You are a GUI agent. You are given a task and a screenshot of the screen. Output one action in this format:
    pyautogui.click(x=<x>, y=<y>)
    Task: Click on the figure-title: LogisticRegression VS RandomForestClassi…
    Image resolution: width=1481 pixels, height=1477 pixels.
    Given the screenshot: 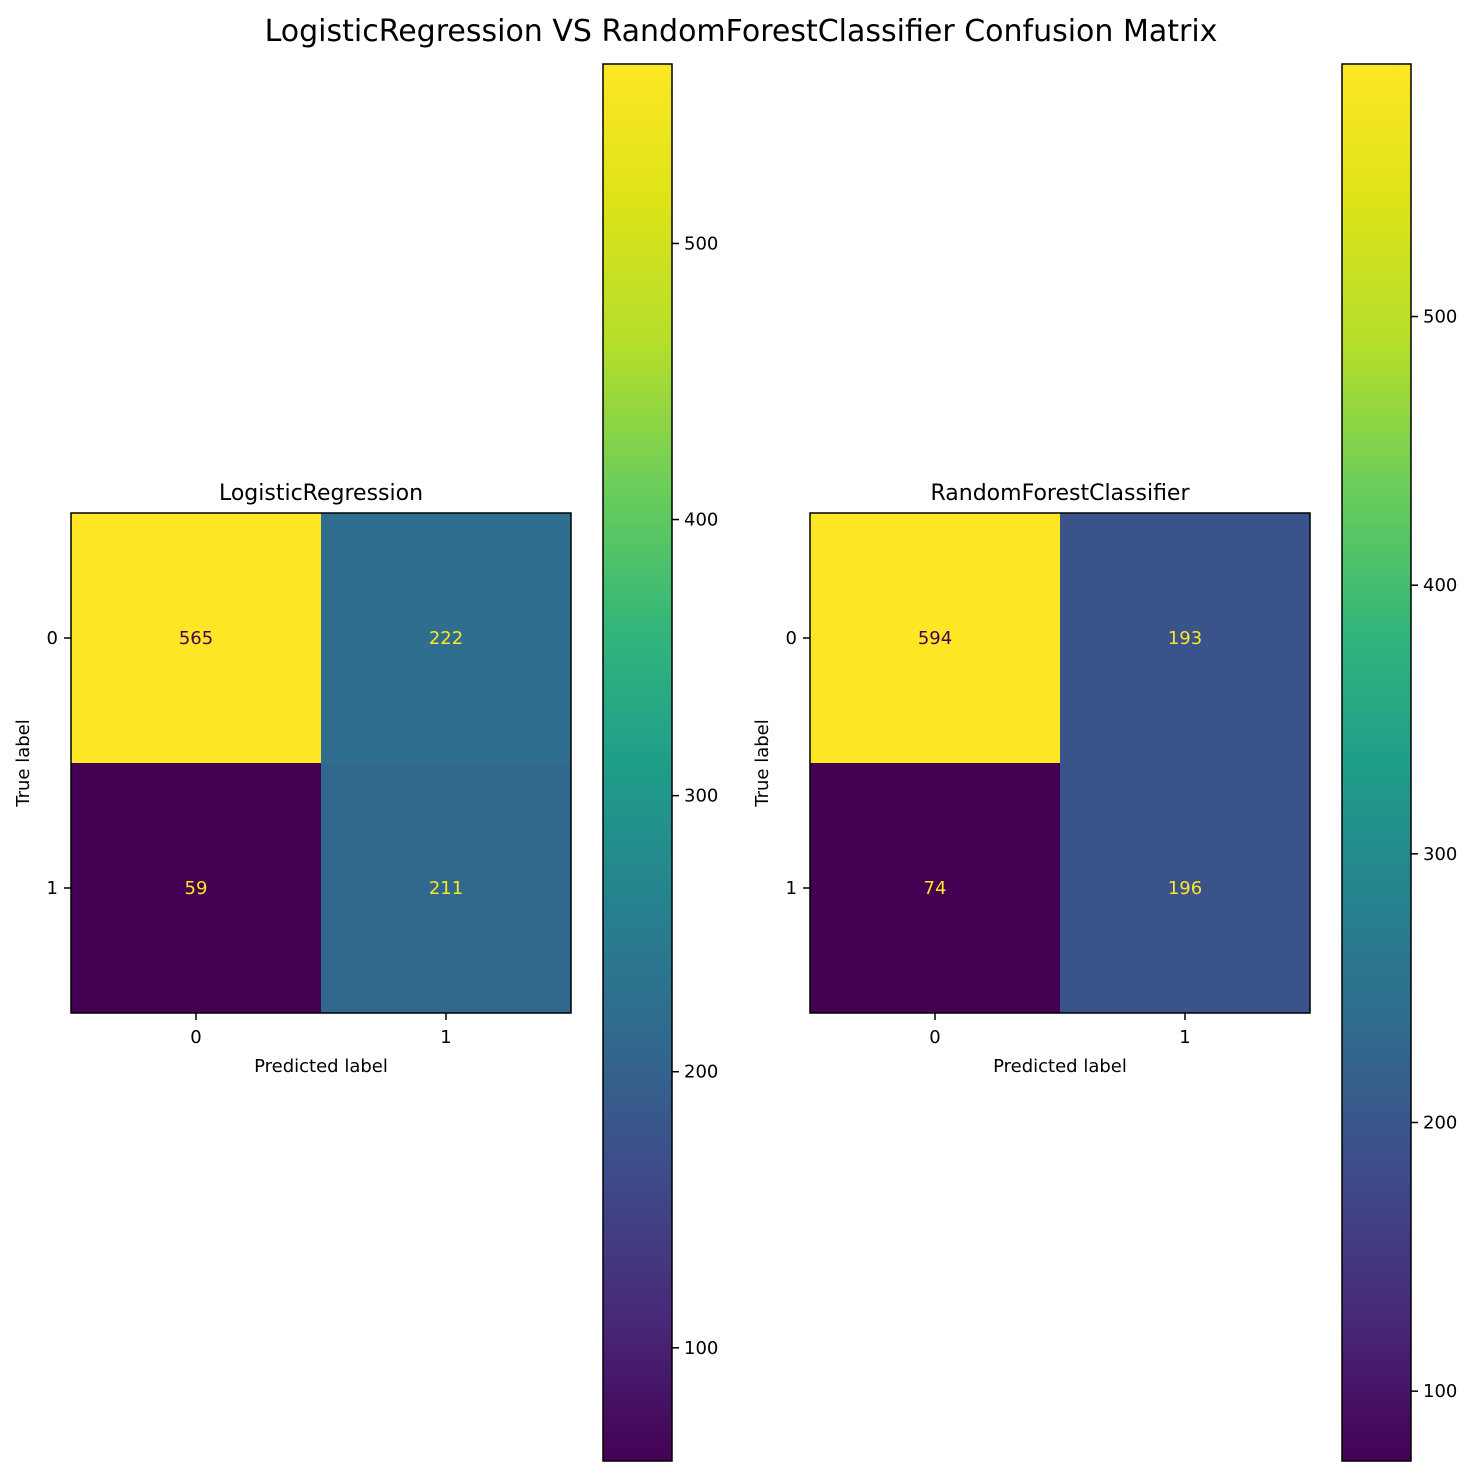 What is the action you would take?
    pyautogui.click(x=741, y=31)
    